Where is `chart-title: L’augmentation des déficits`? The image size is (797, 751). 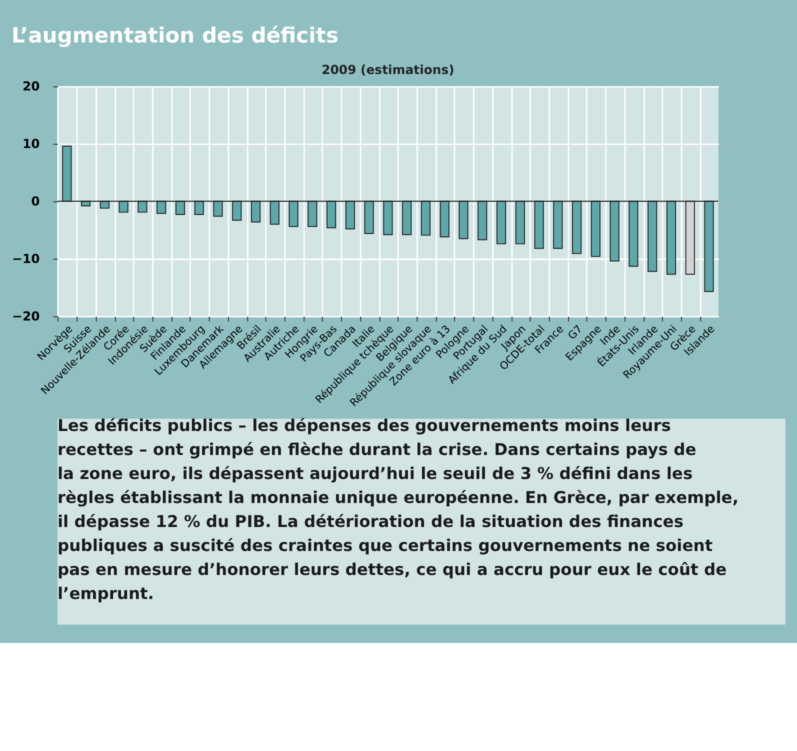
chart-title: L’augmentation des déficits is located at coordinates (175, 35).